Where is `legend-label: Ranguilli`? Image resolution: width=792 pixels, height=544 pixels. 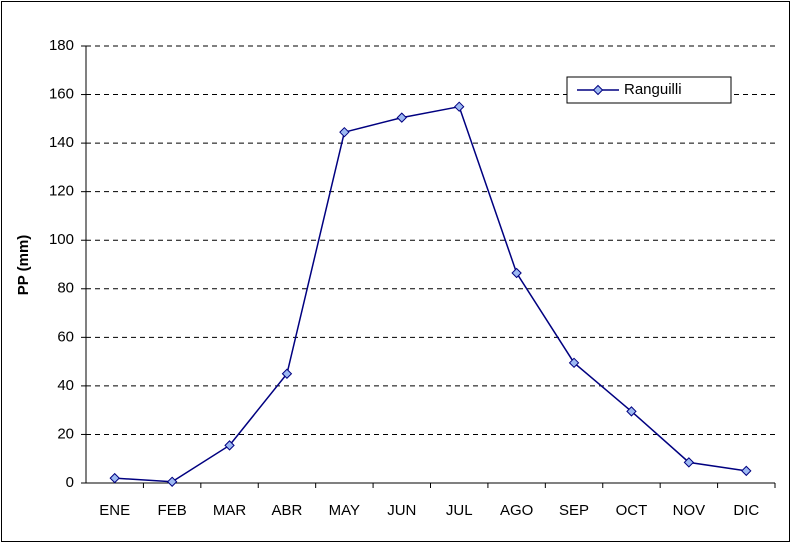 legend-label: Ranguilli is located at coordinates (653, 89).